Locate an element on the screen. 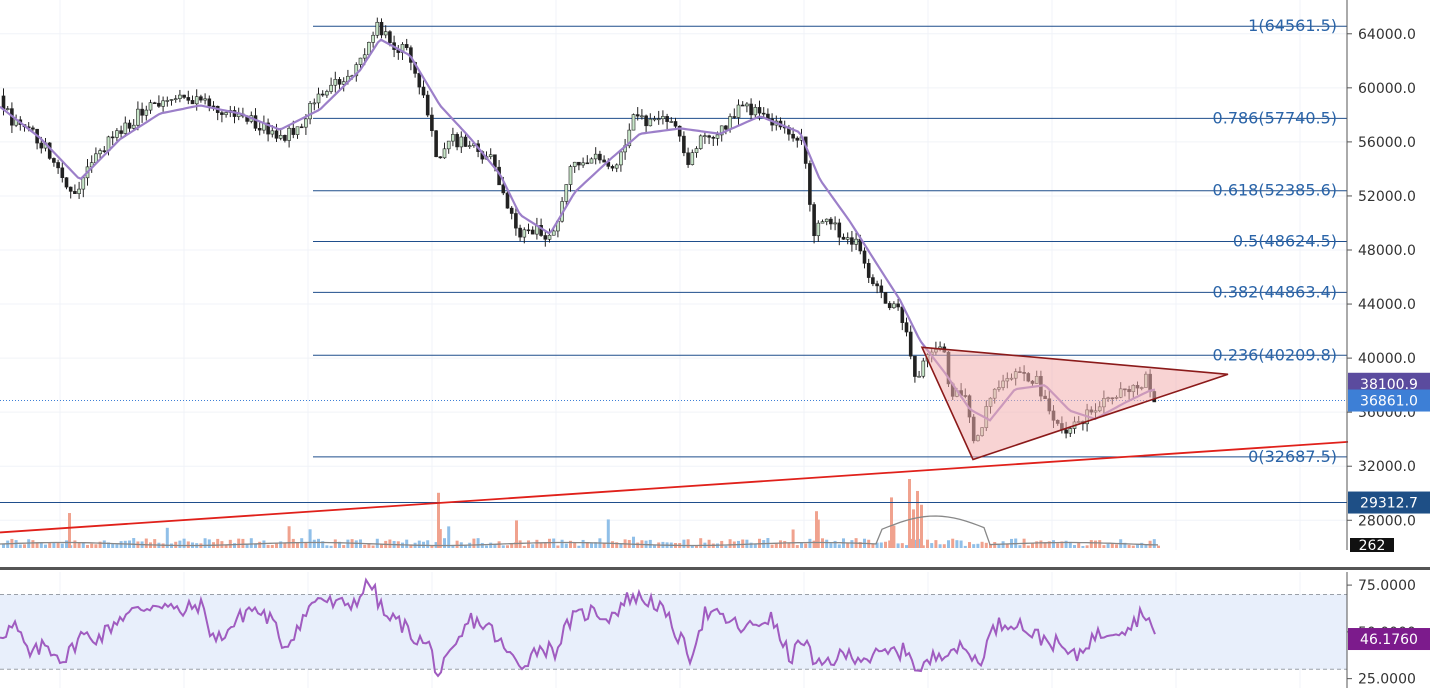  pane-separator is located at coordinates (715, 568).